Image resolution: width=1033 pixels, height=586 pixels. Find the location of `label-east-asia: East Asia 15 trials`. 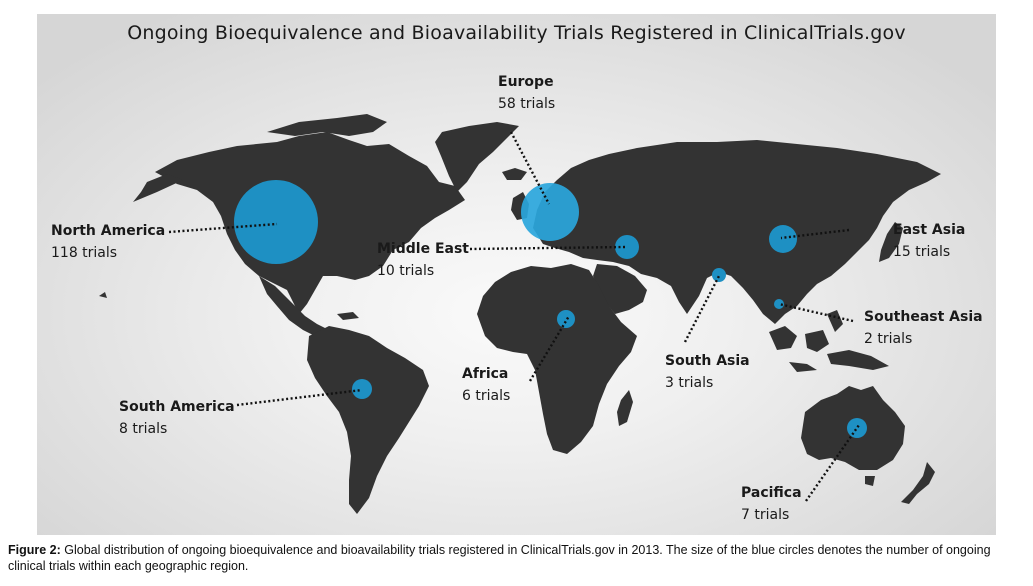

label-east-asia: East Asia 15 trials is located at coordinates (929, 241).